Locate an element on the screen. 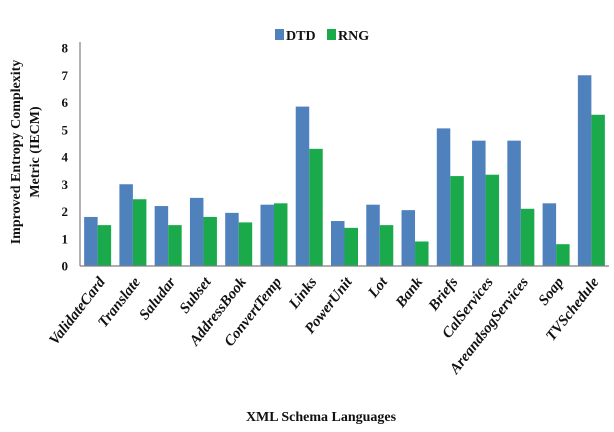 This screenshot has width=614, height=432. x-tick-label: Saludar is located at coordinates (157, 298).